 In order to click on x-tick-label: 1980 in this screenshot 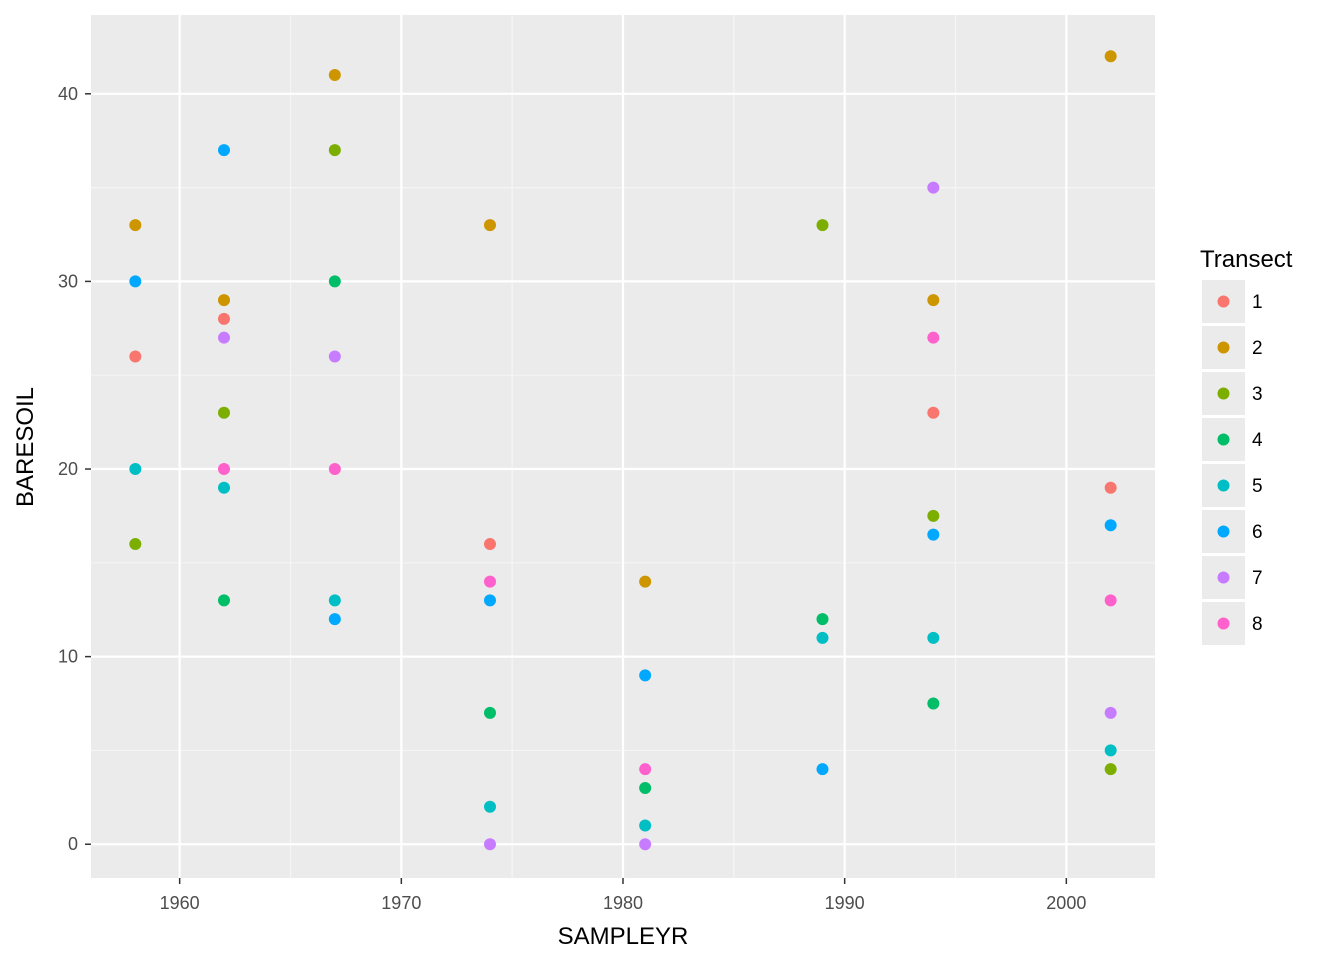, I will do `click(623, 903)`.